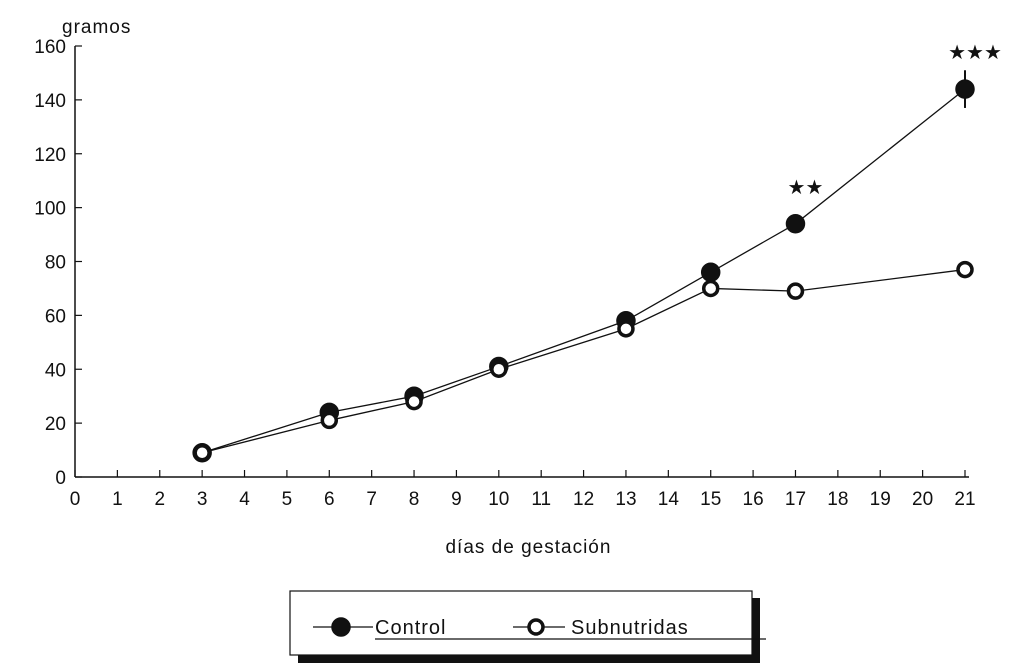 Image resolution: width=1024 pixels, height=668 pixels. What do you see at coordinates (806, 187) in the screenshot?
I see `significance-annotation: ★★` at bounding box center [806, 187].